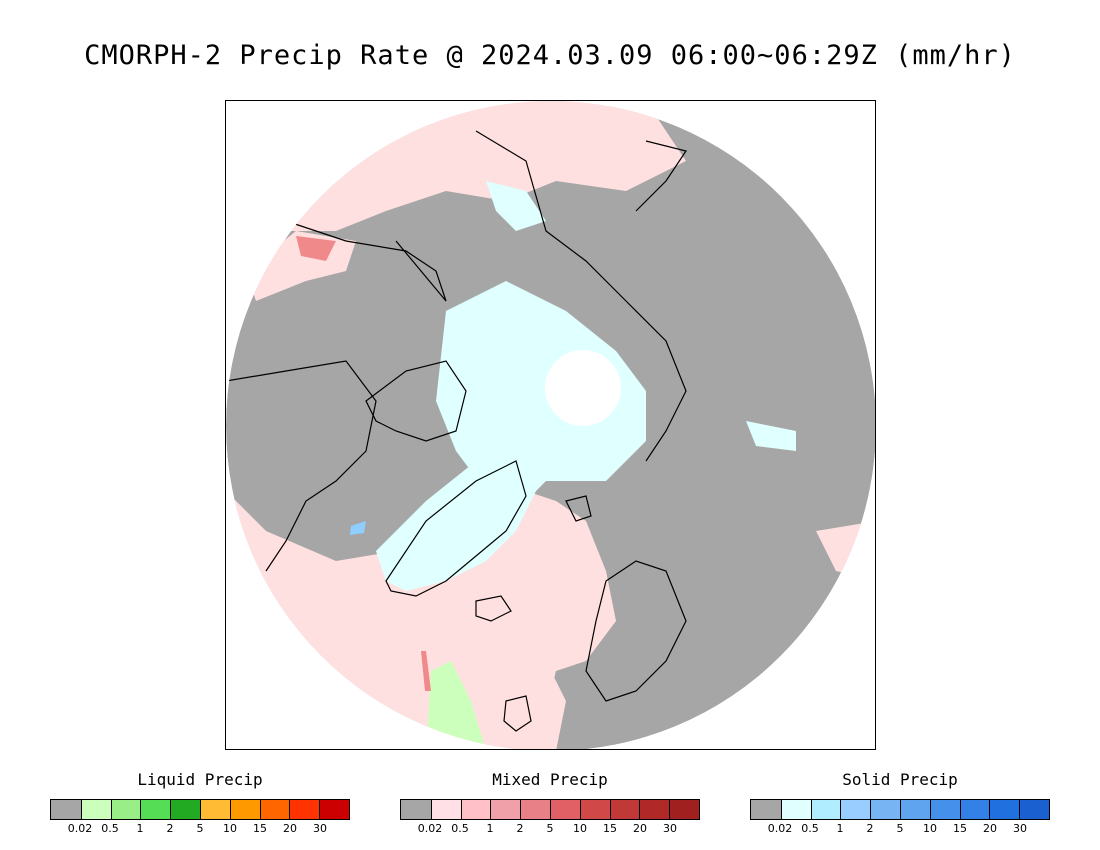  I want to click on canadian-archipelago-coastline, so click(416, 401).